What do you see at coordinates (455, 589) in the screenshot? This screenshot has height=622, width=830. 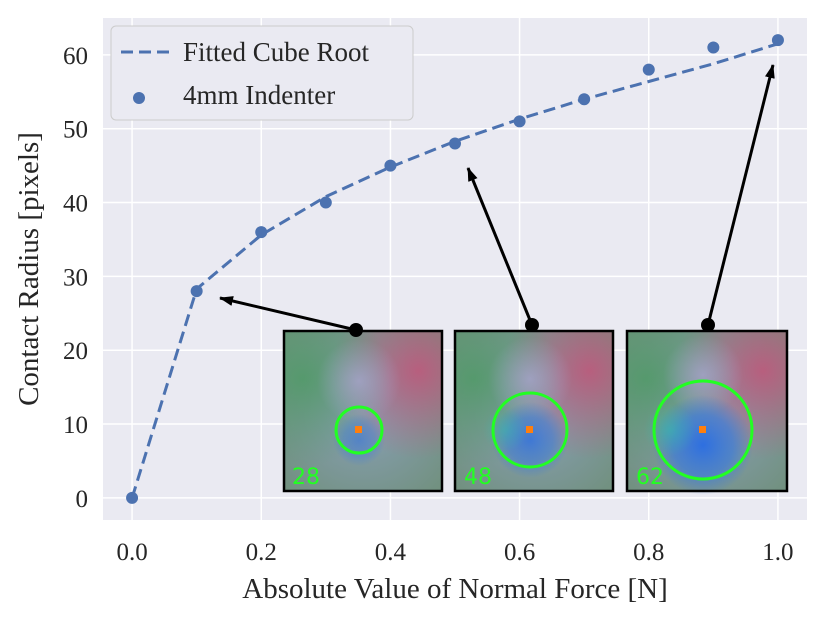 I see `x-axis-title: Absolute Value of Normal Force [N]` at bounding box center [455, 589].